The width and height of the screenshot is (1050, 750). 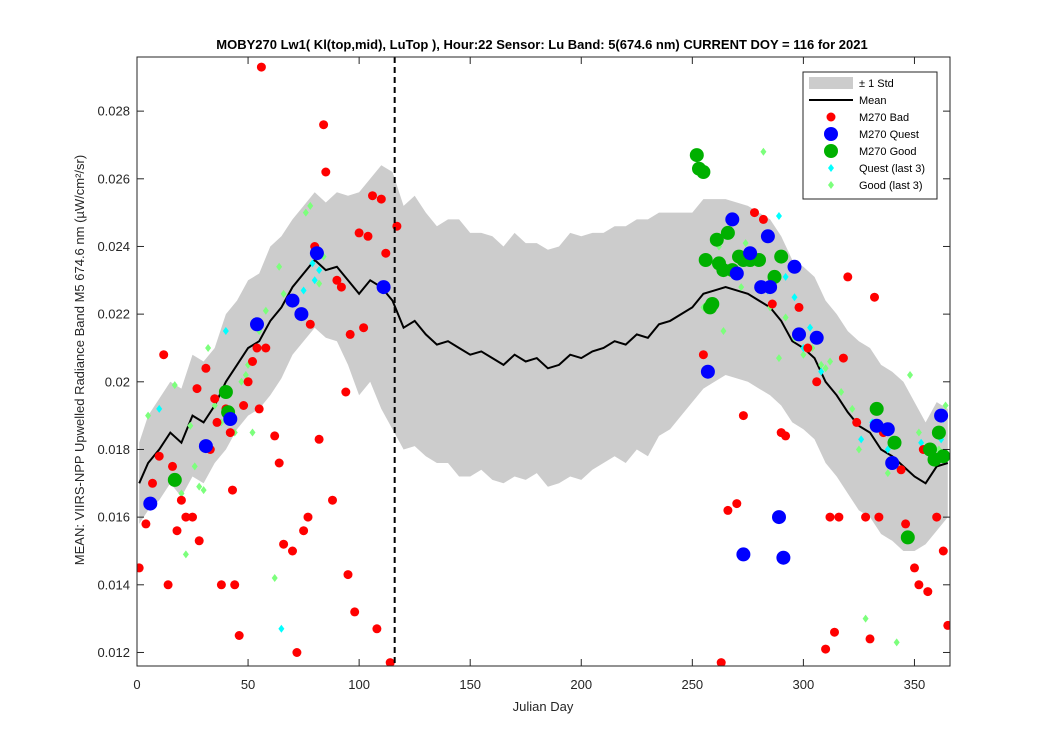 I want to click on y-tick-label: 0.026, so click(x=113, y=178).